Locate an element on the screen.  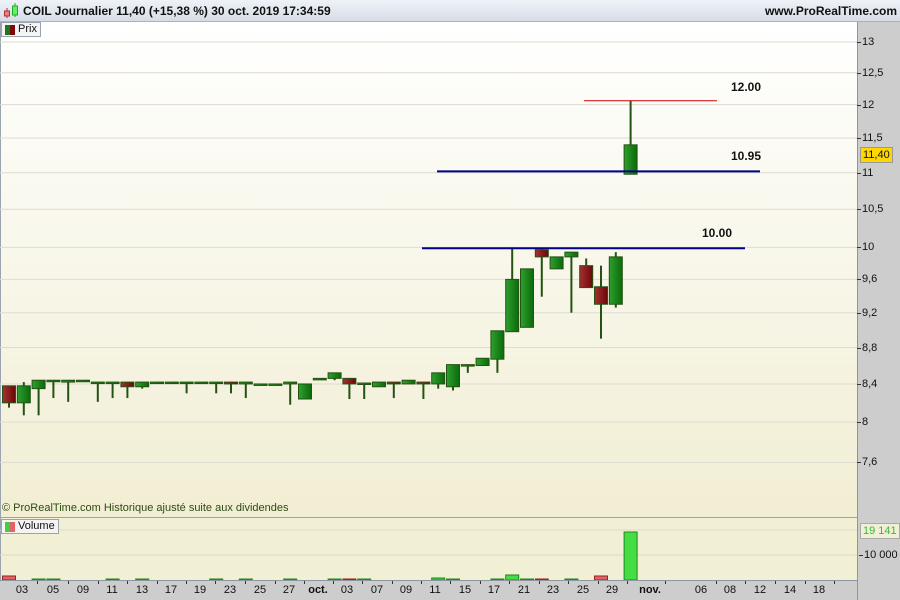
y-tick-label: 9,2 is located at coordinates (867, 312).